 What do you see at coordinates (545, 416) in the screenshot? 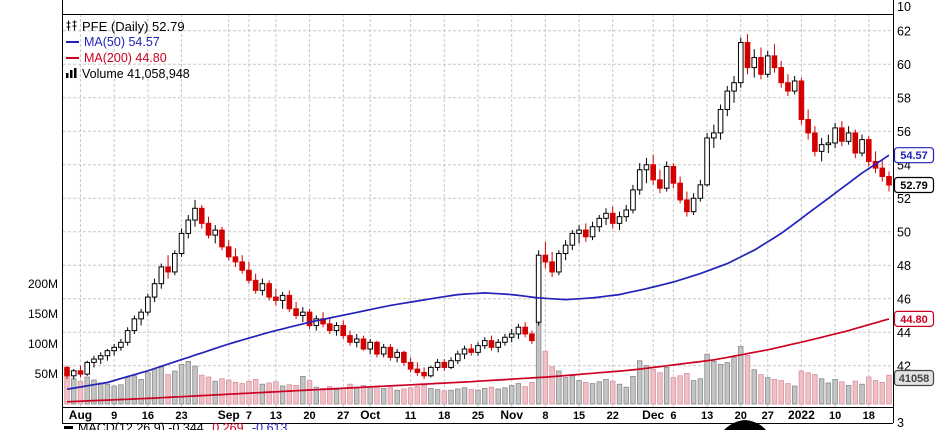
I see `svg-text: 8` at bounding box center [545, 416].